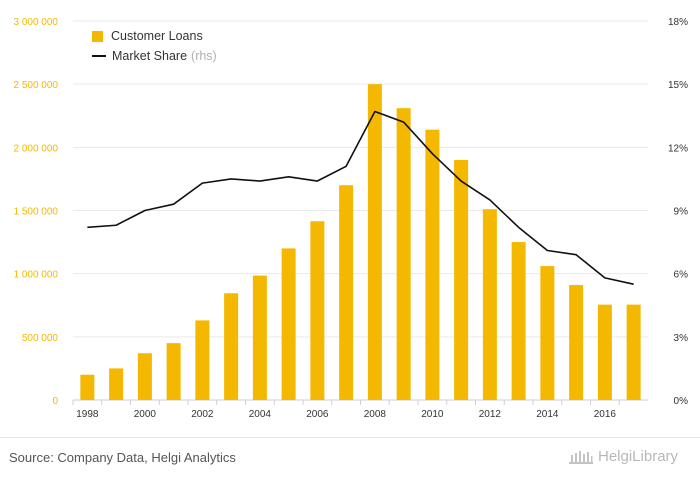 This screenshot has width=700, height=483. What do you see at coordinates (375, 414) in the screenshot?
I see `x-tick-label: 2008` at bounding box center [375, 414].